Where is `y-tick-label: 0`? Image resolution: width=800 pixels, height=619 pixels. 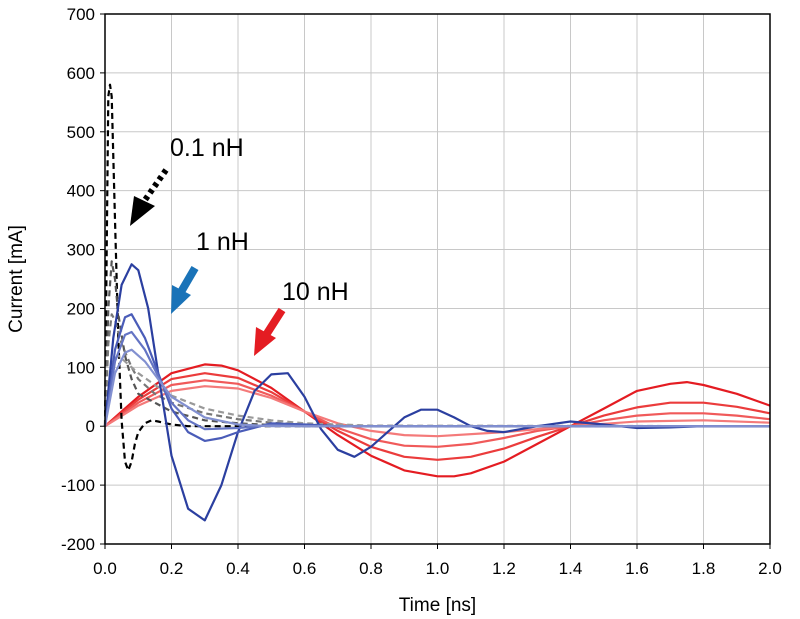
y-tick-label: 0 is located at coordinates (90, 426).